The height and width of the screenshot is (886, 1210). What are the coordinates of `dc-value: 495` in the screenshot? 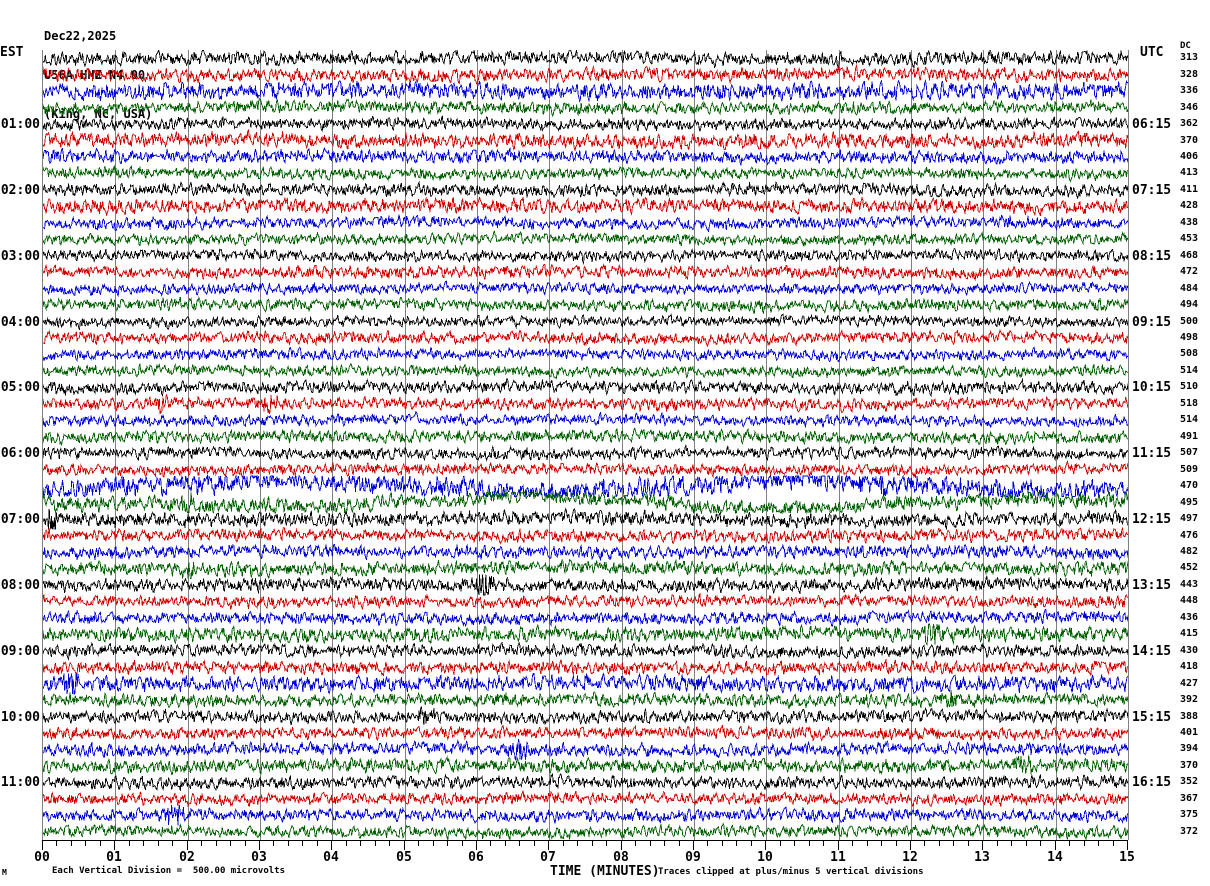 It's located at (1189, 502).